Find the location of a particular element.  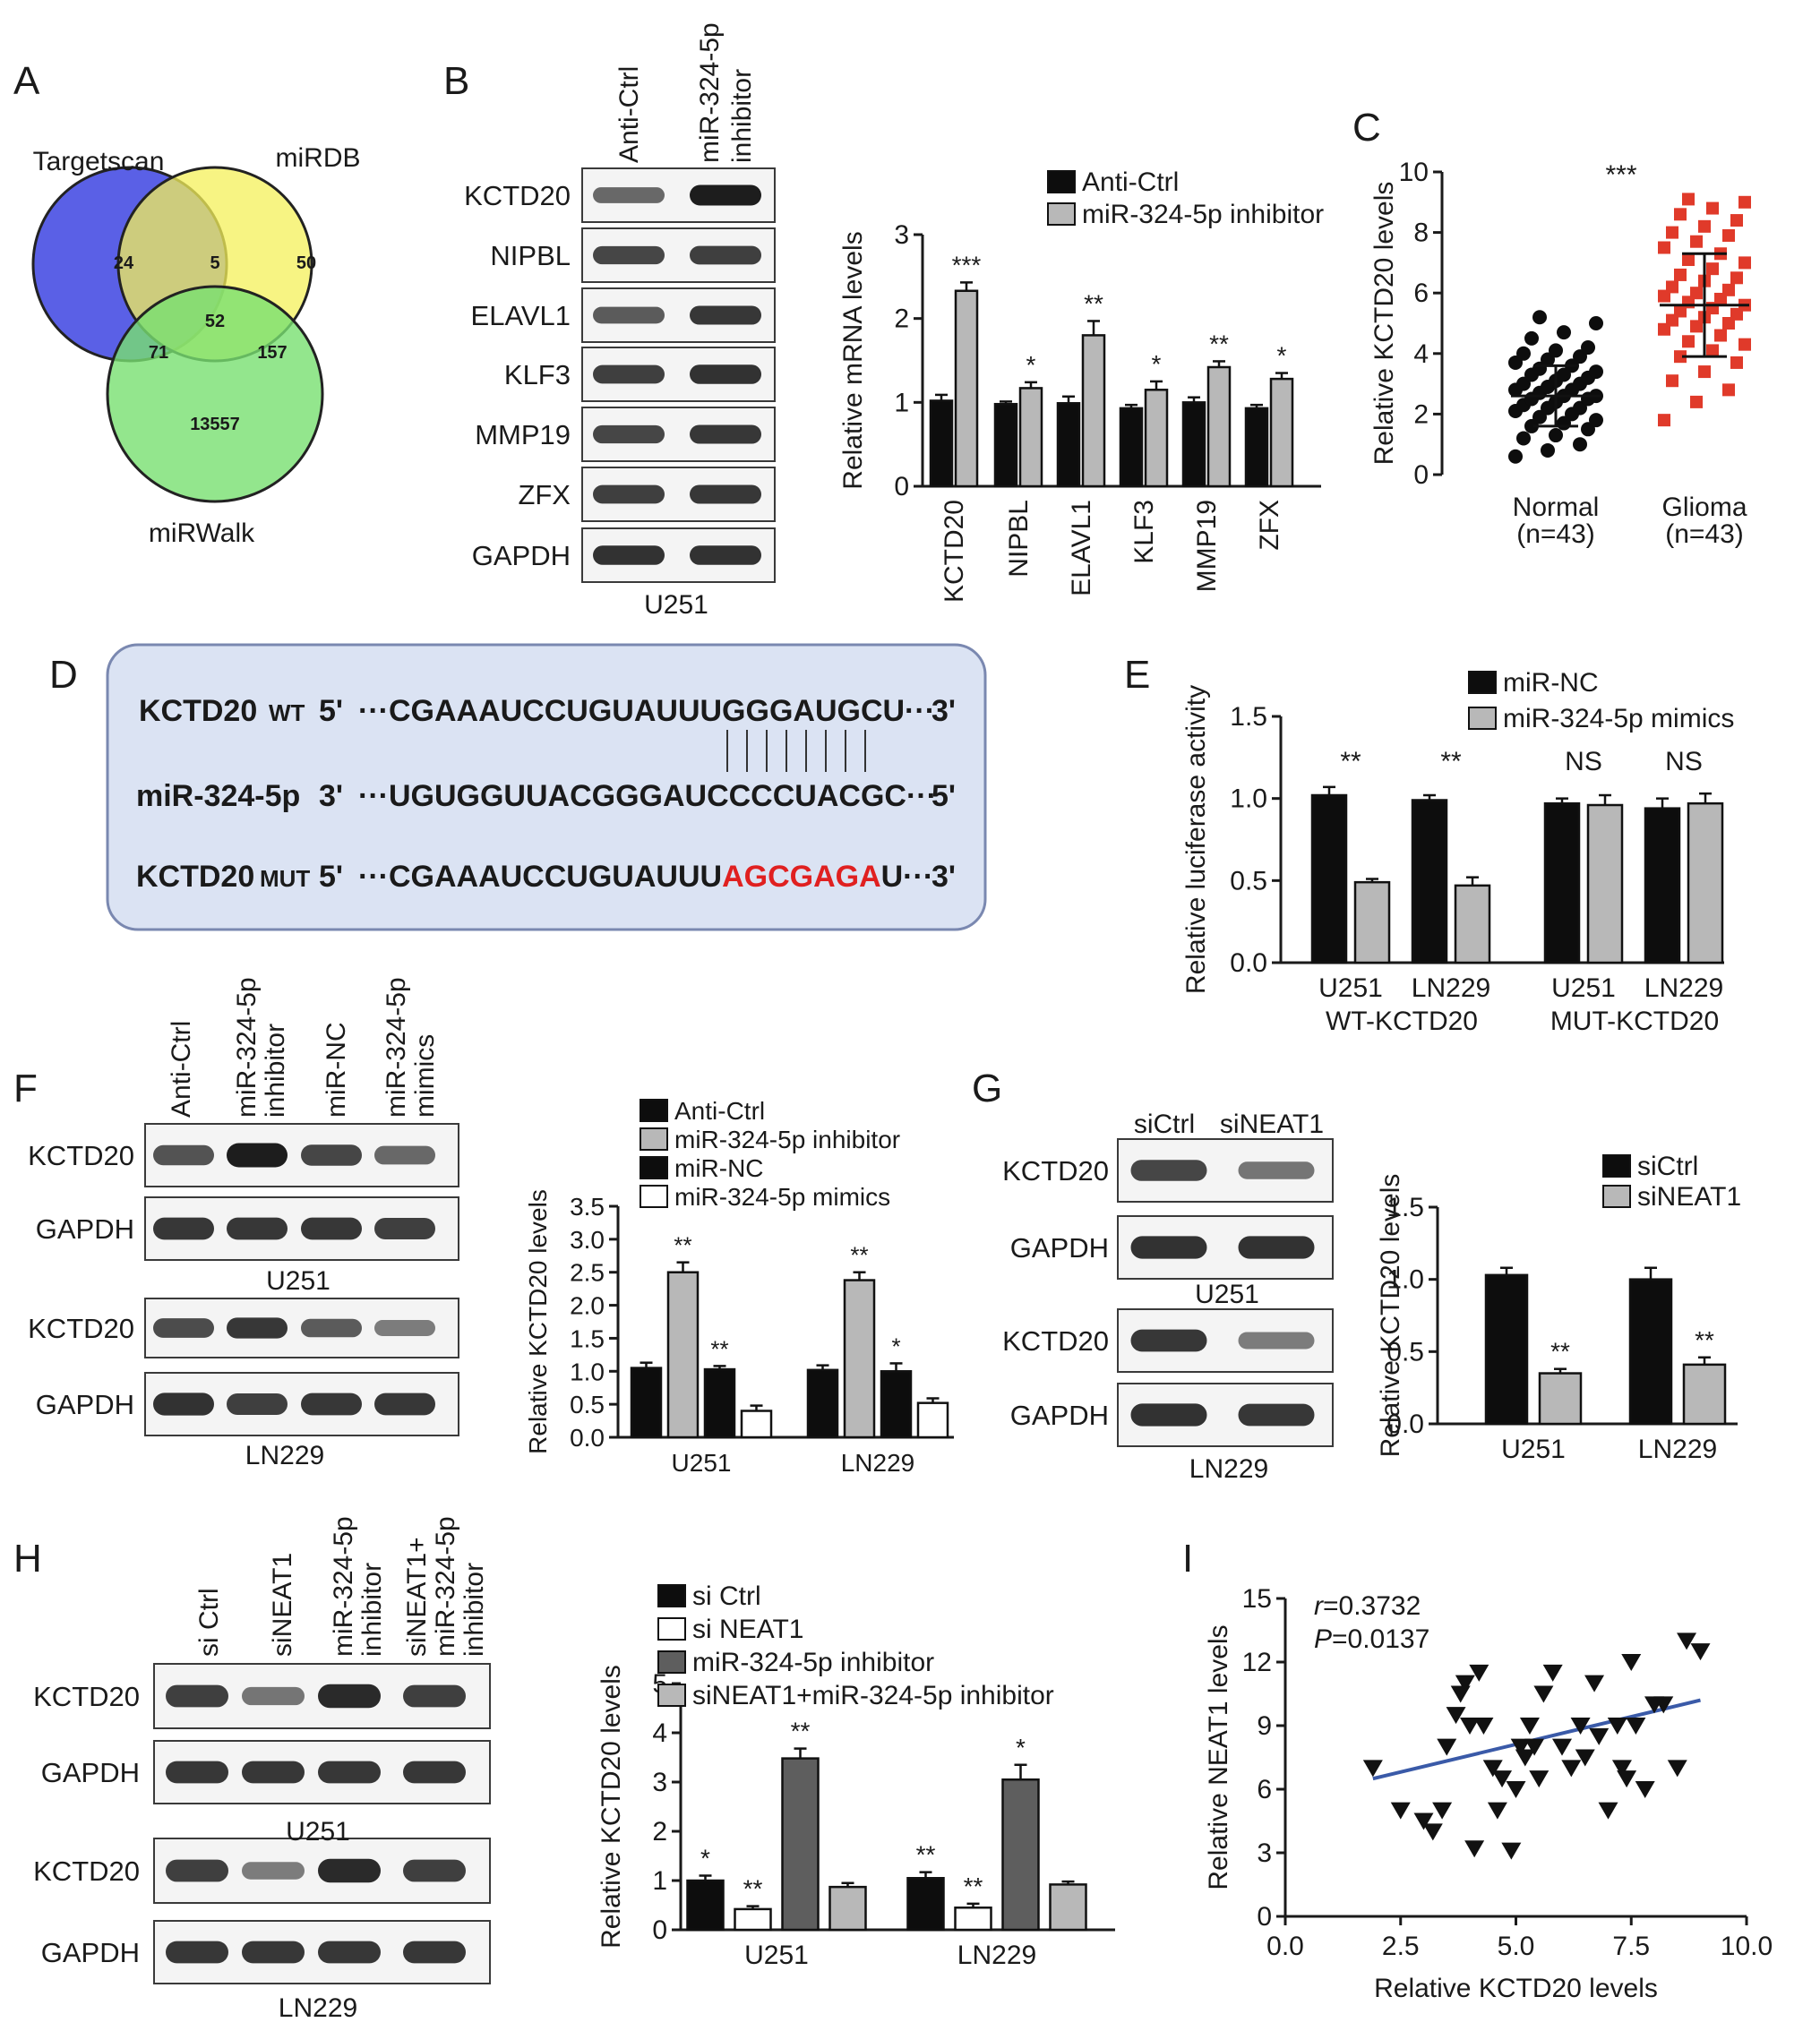

f-lane-3: miR-NC is located at coordinates (336, 1070).